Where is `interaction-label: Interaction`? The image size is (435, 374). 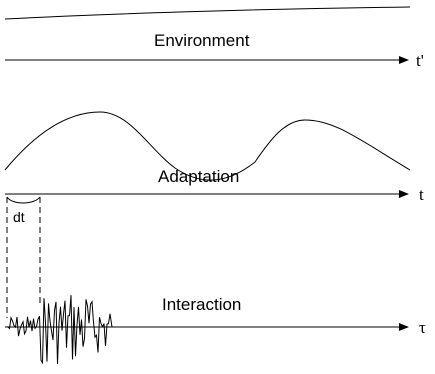
interaction-label: Interaction is located at coordinates (201, 304).